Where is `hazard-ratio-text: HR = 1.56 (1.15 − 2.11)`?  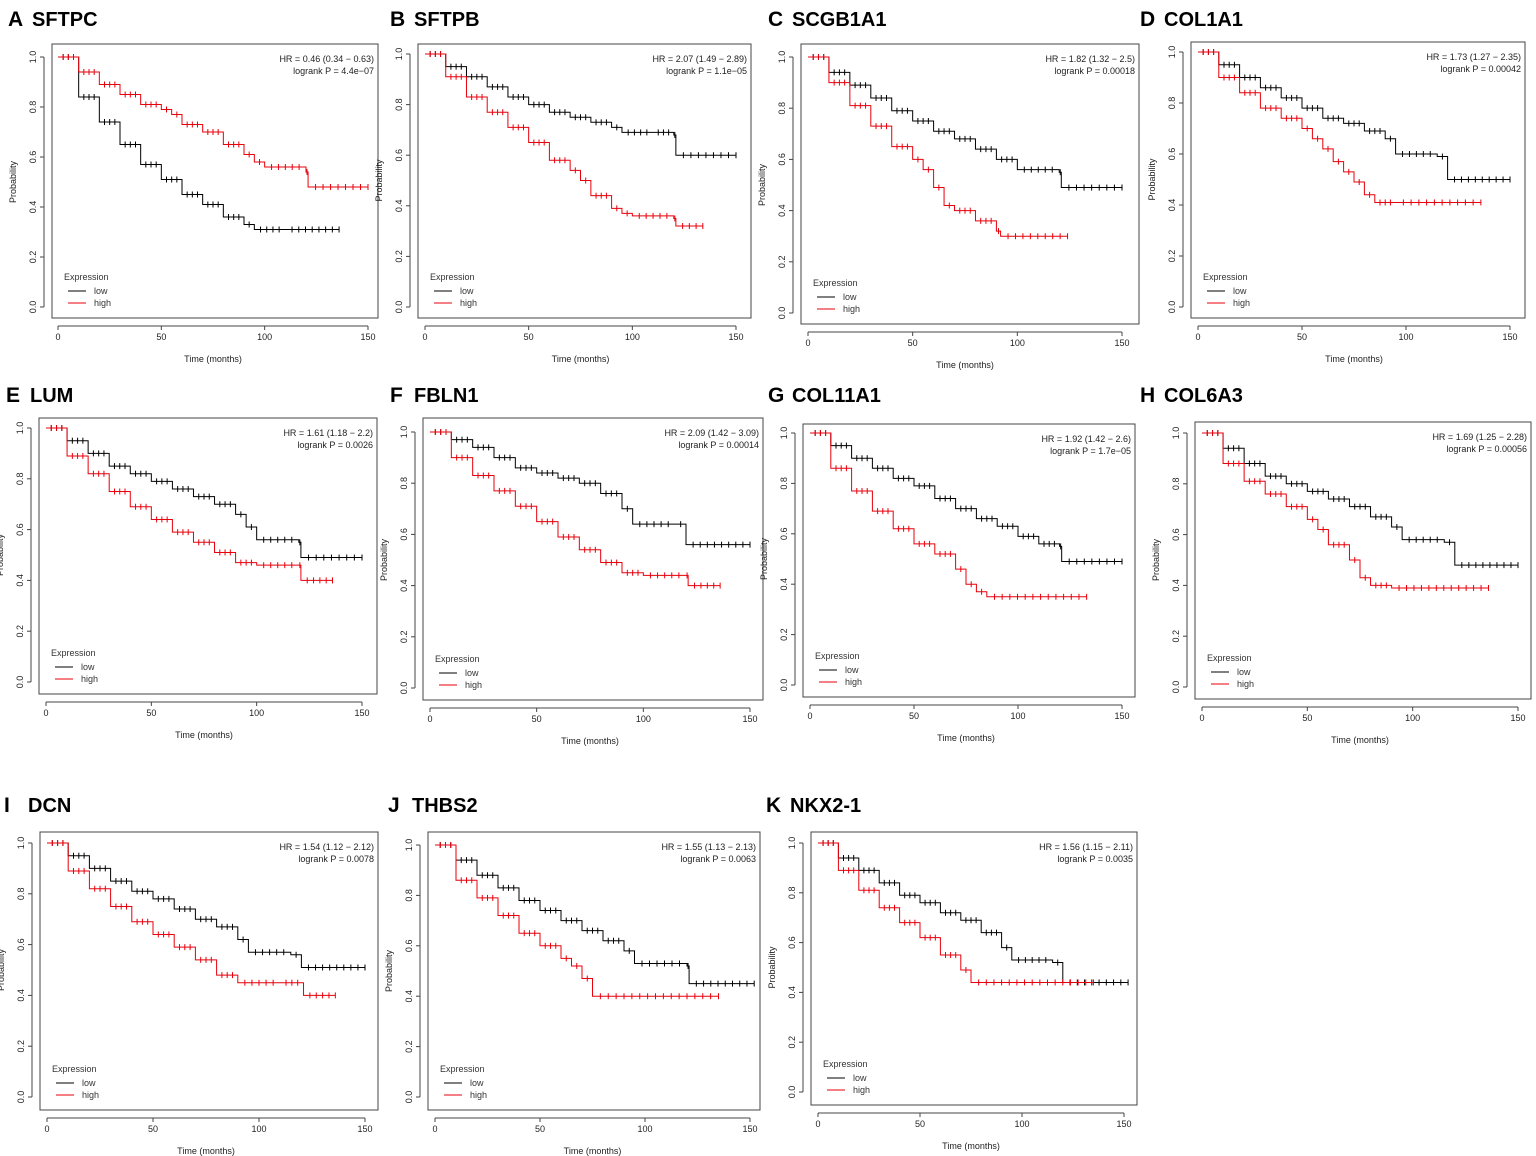
hazard-ratio-text: HR = 1.56 (1.15 − 2.11) is located at coordinates (1086, 847).